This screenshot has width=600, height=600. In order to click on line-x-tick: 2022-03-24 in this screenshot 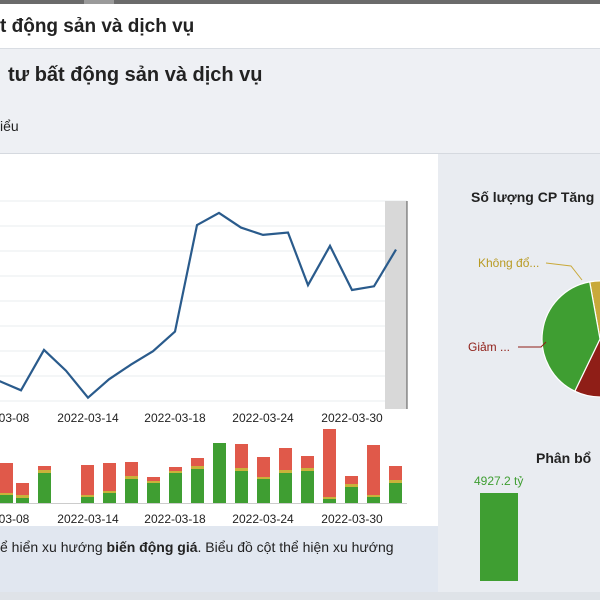, I will do `click(263, 418)`.